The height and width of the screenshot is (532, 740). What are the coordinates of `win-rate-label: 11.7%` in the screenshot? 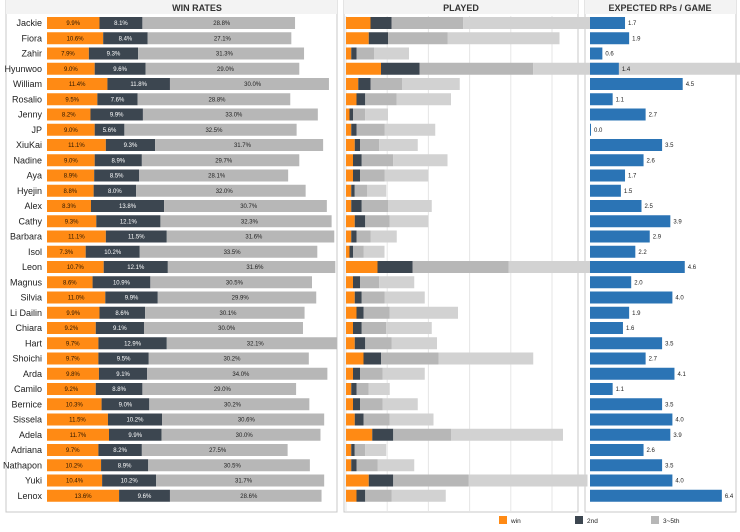 It's located at (78, 436).